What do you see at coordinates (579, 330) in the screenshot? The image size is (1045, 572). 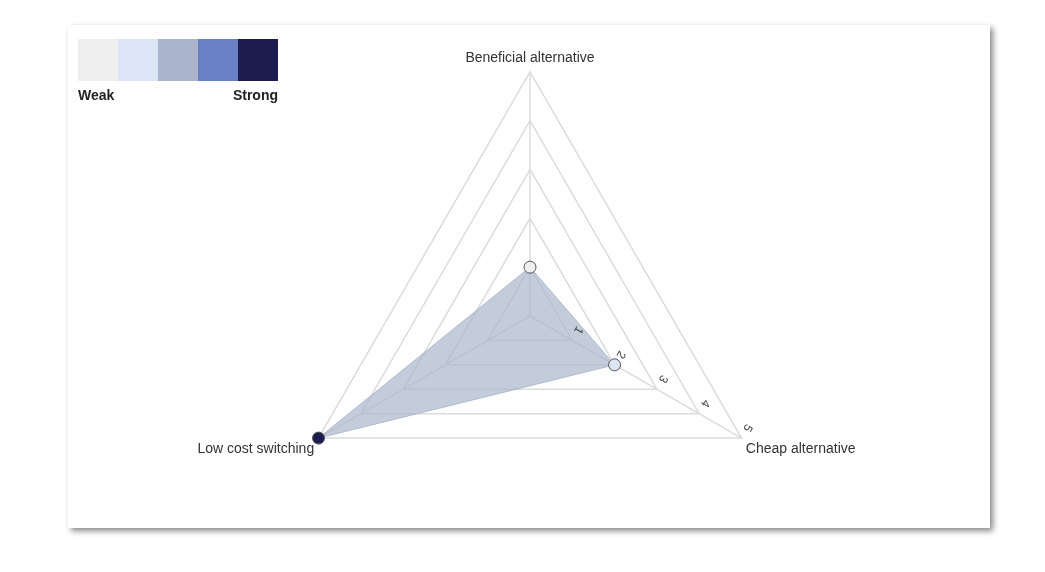 I see `y-tick-label: 1` at bounding box center [579, 330].